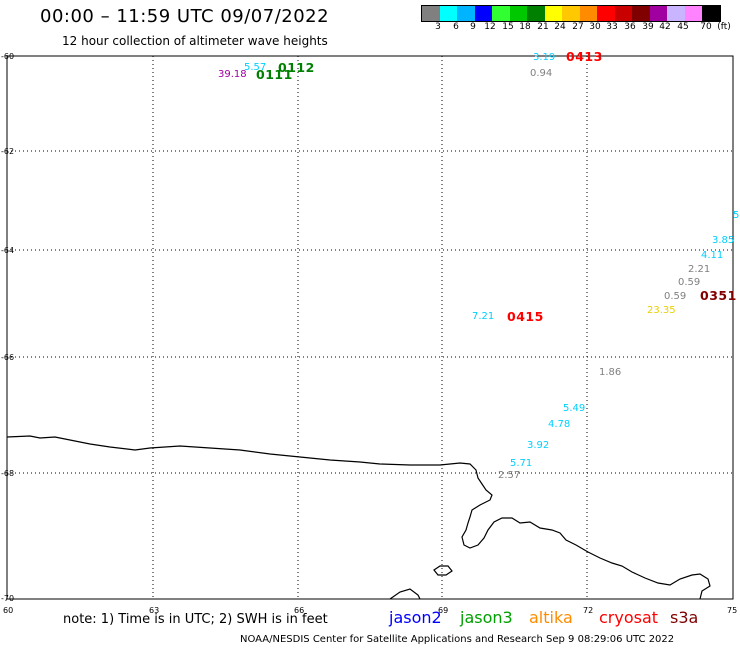 This screenshot has width=740, height=650. What do you see at coordinates (483, 316) in the screenshot?
I see `wave-height-value: 7.21` at bounding box center [483, 316].